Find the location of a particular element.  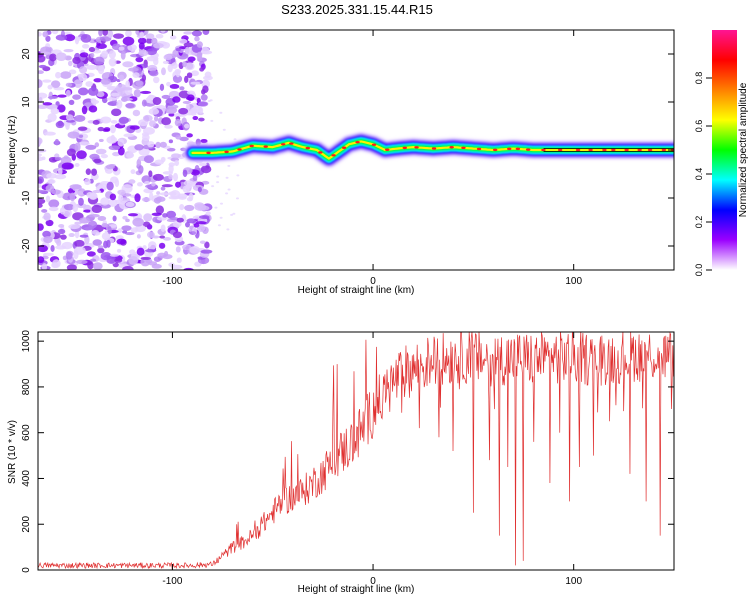

spectrogram-ridge is located at coordinates (428, 150).